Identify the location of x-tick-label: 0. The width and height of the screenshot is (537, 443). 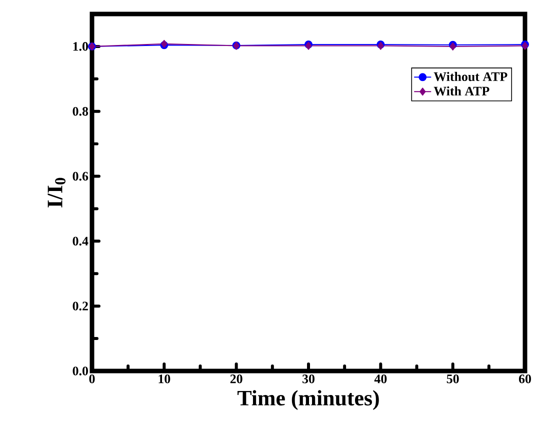
(92, 379).